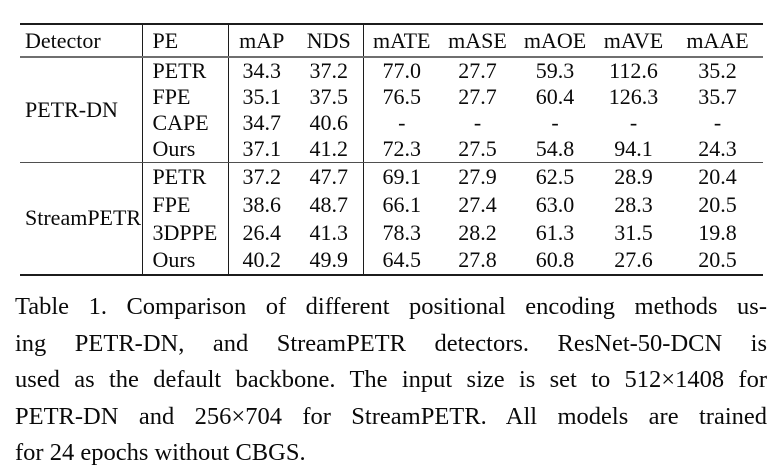 This screenshot has height=475, width=781. Describe the element at coordinates (633, 176) in the screenshot. I see `value-cell: 28.9` at that location.